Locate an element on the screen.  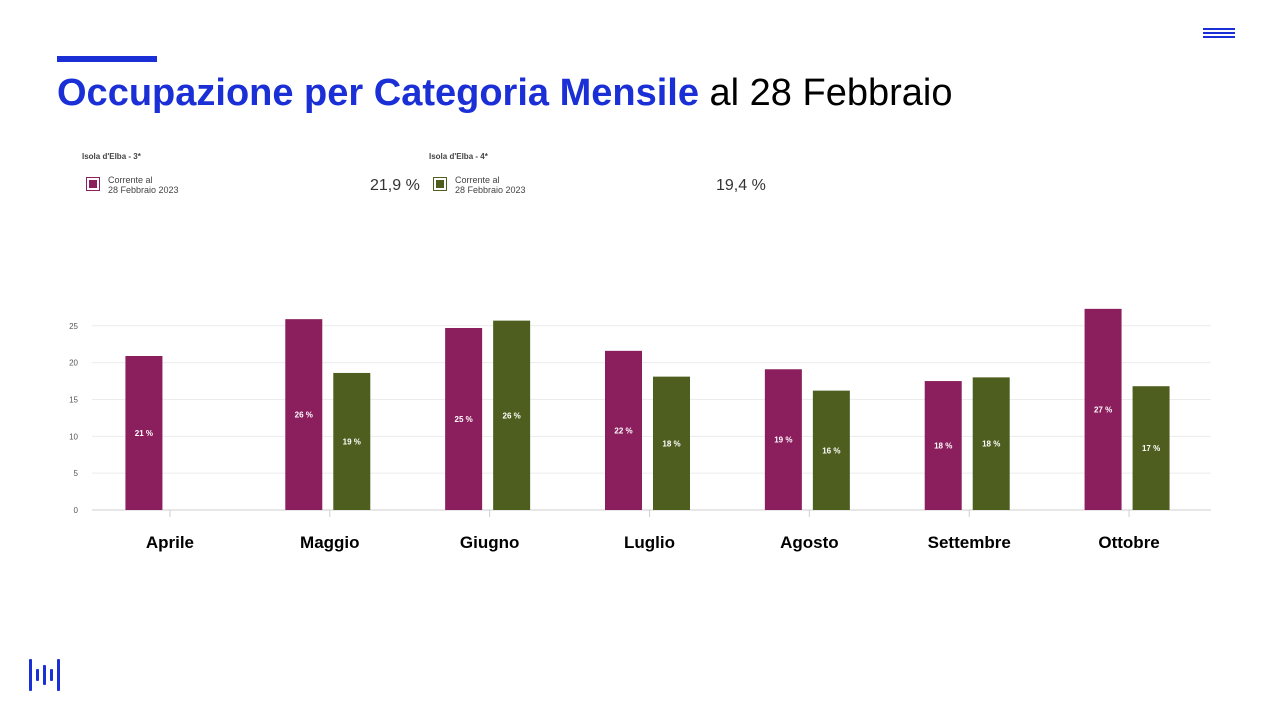
data-label: 22 % is located at coordinates (623, 430).